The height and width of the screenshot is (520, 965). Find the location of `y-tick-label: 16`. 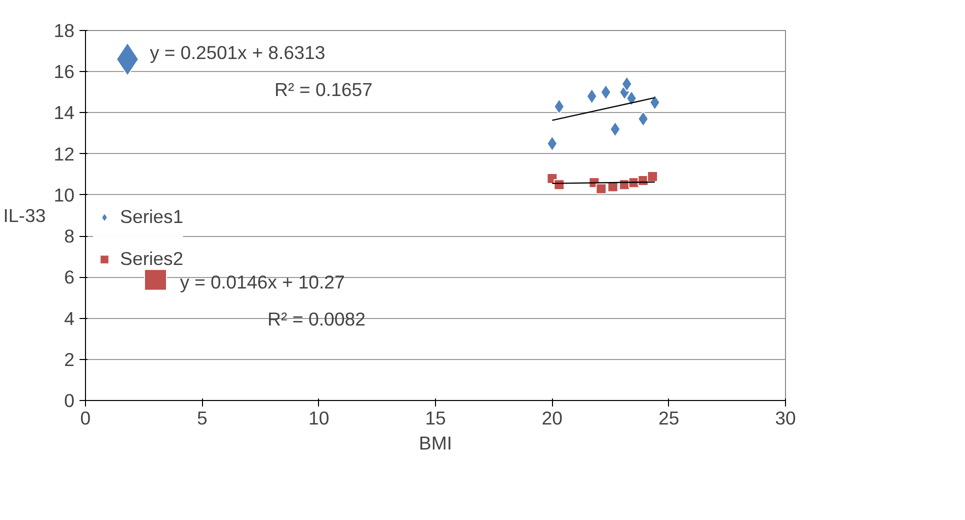

y-tick-label: 16 is located at coordinates (64, 71).